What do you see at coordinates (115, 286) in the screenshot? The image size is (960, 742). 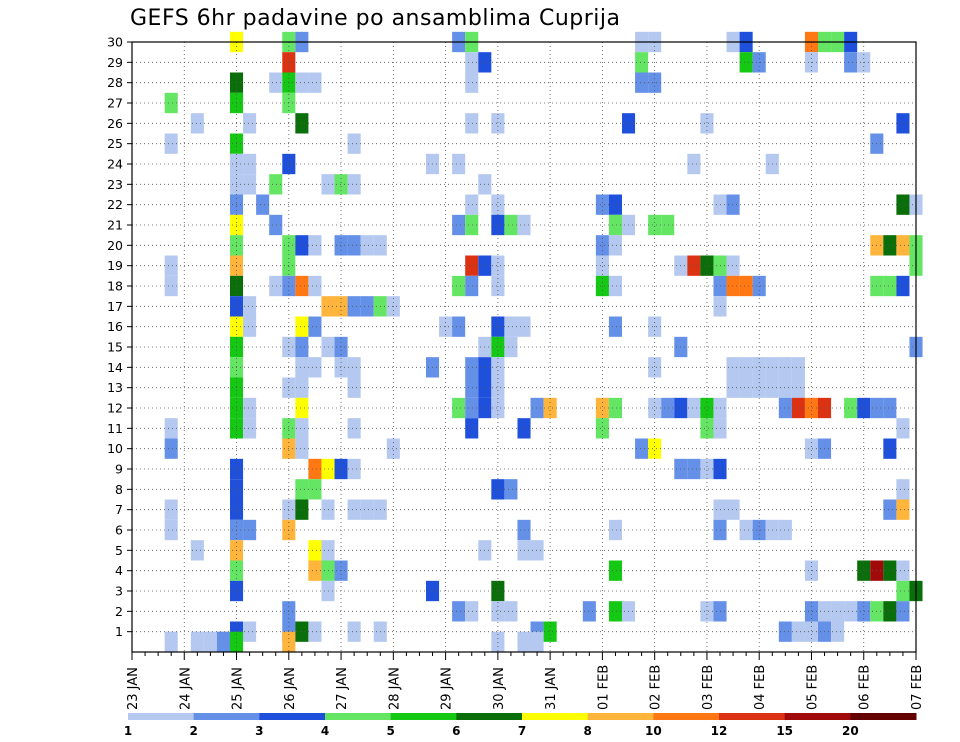 I see `y-tick-label: 18` at bounding box center [115, 286].